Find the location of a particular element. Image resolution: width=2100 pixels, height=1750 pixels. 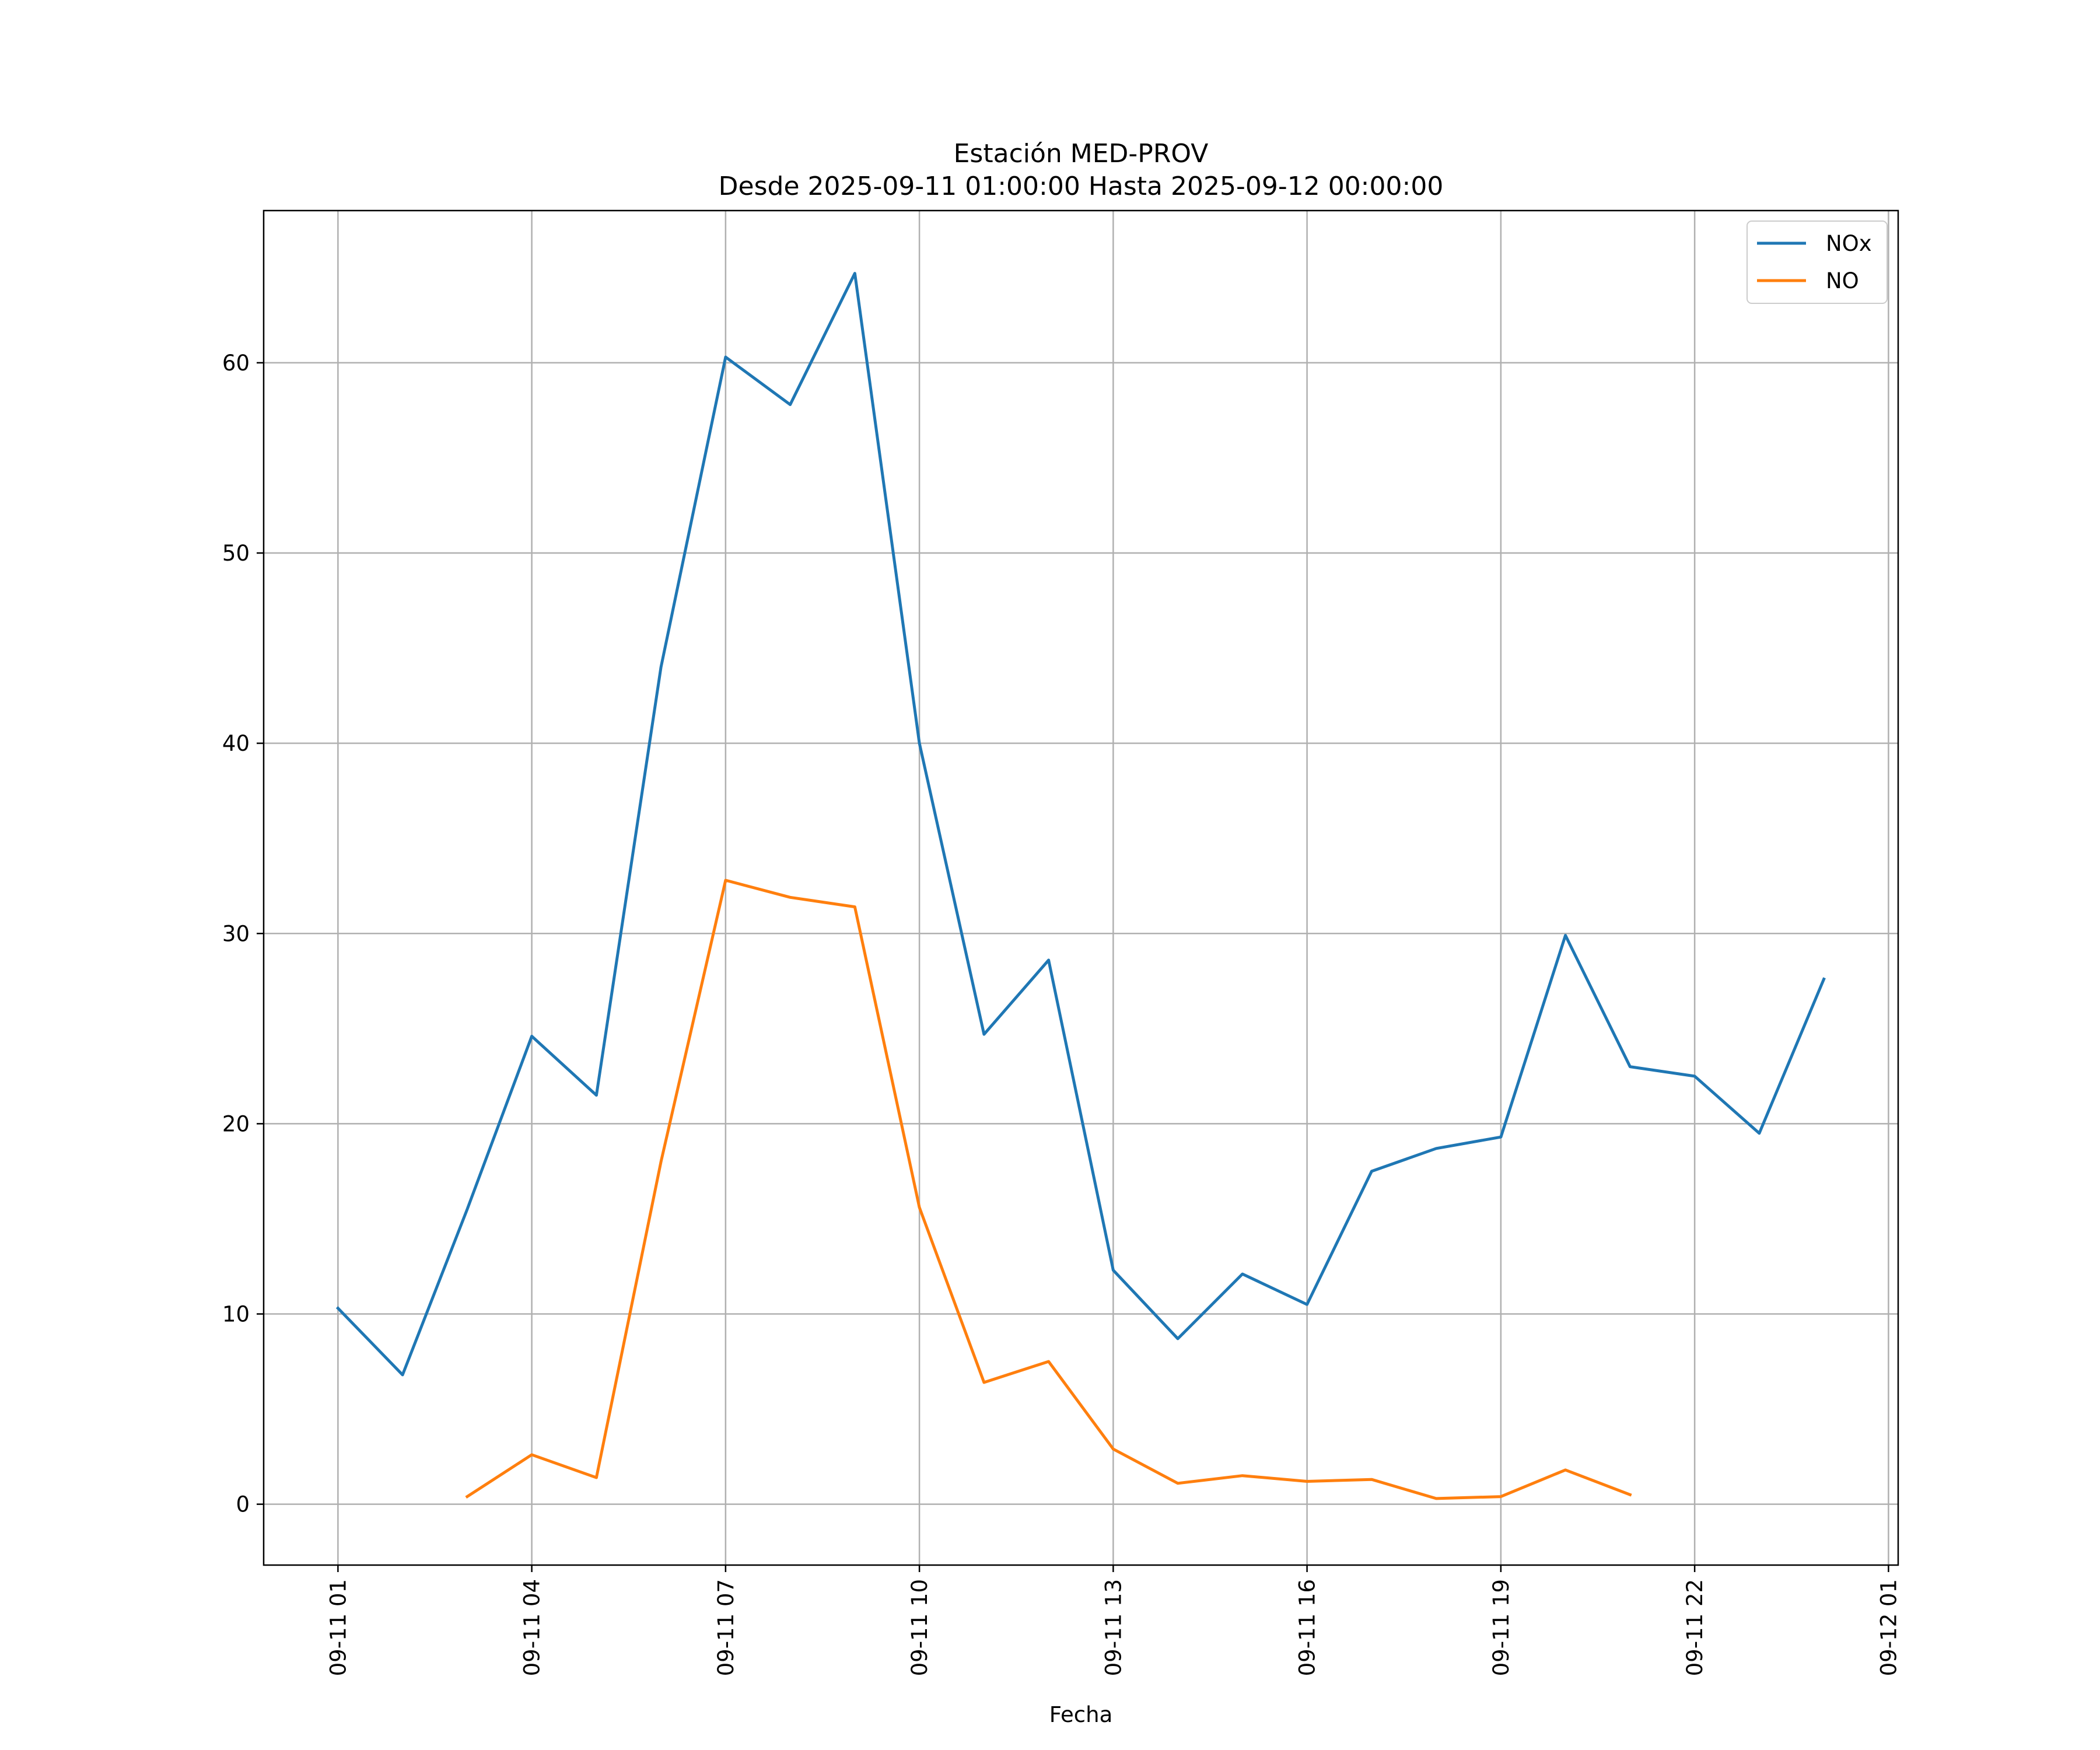

x-axis-label: Fecha is located at coordinates (1081, 1714).